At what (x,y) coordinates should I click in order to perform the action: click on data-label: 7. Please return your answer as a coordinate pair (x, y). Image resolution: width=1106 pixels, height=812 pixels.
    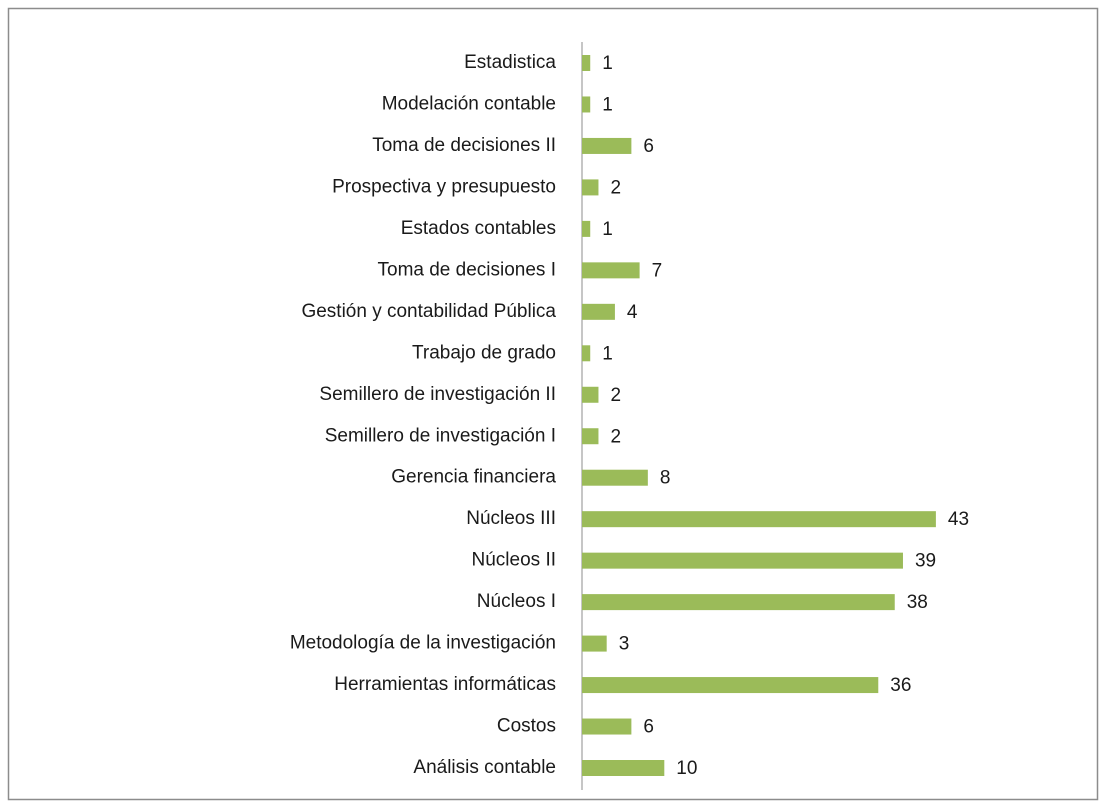
    Looking at the image, I should click on (657, 270).